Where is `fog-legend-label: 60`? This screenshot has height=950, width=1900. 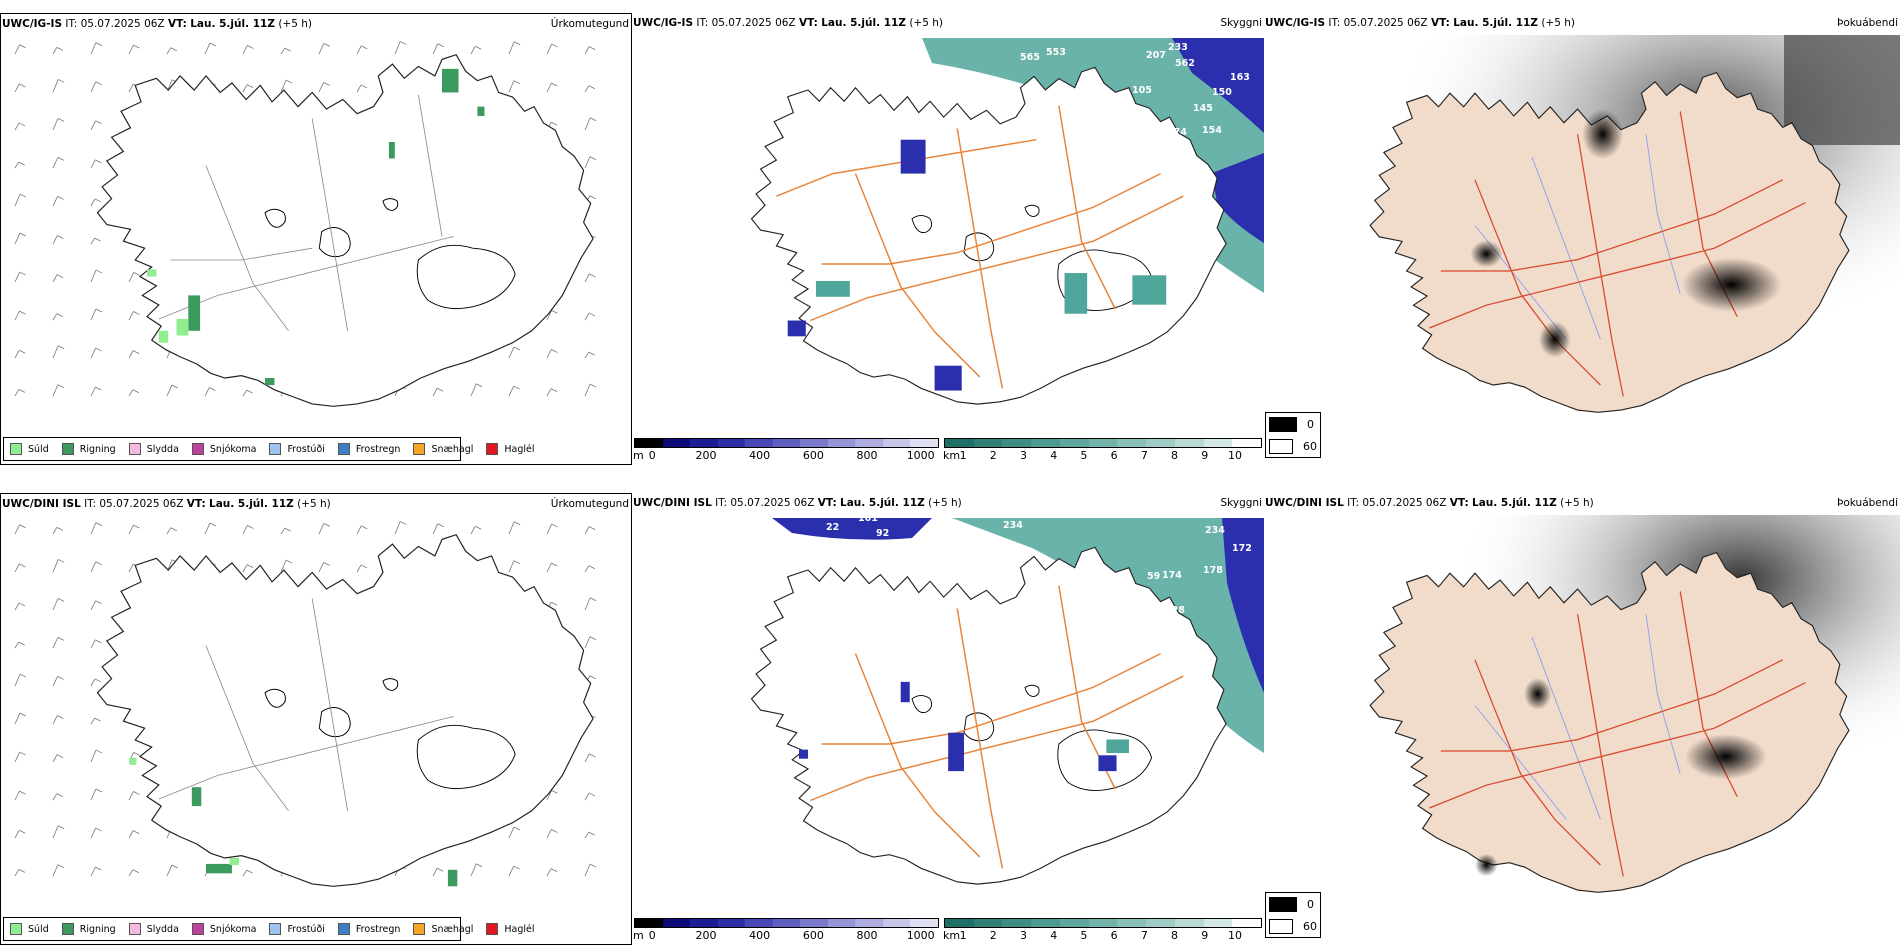
fog-legend-label: 60 is located at coordinates (1310, 926).